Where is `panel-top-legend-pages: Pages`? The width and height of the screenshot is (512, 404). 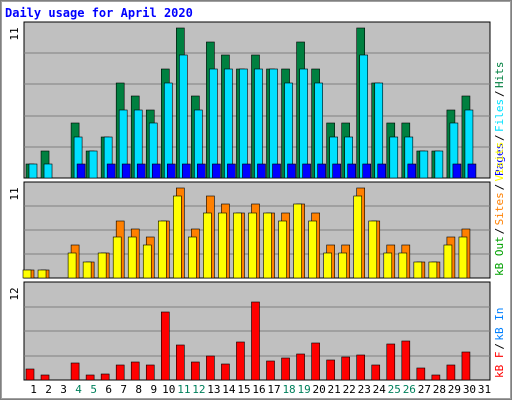
panel-top-legend-pages: Pages is located at coordinates (499, 159).